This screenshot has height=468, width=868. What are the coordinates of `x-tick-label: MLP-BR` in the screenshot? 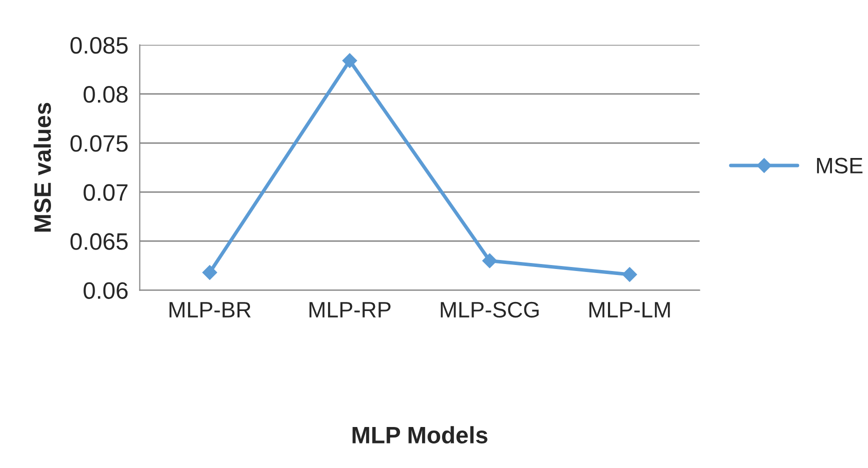 It's located at (210, 310).